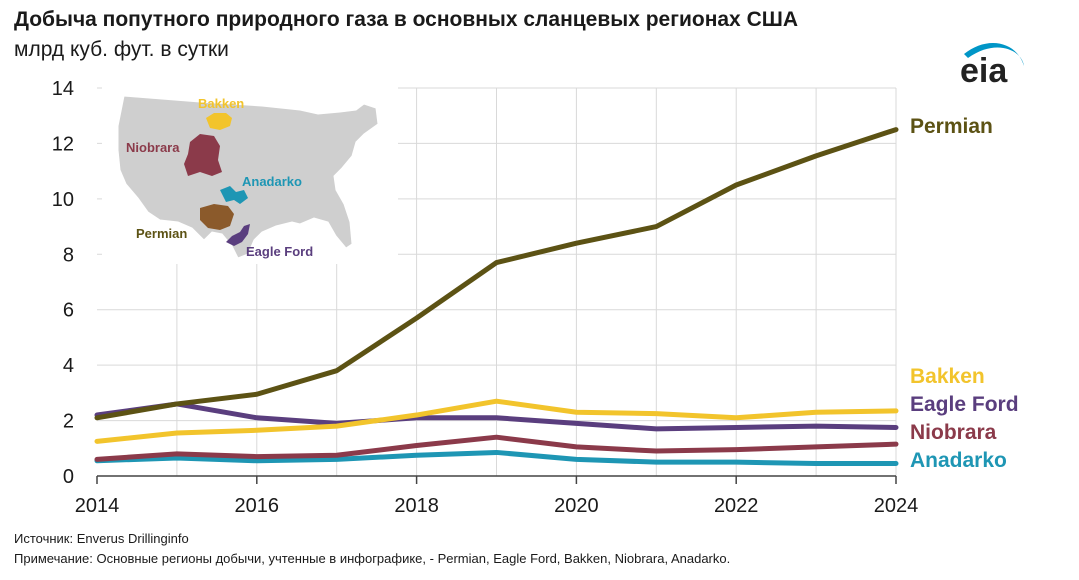 The width and height of the screenshot is (1079, 580). I want to click on series-labels: Permian Bakken Eagle Ford Niobrara Anadarko, so click(964, 293).